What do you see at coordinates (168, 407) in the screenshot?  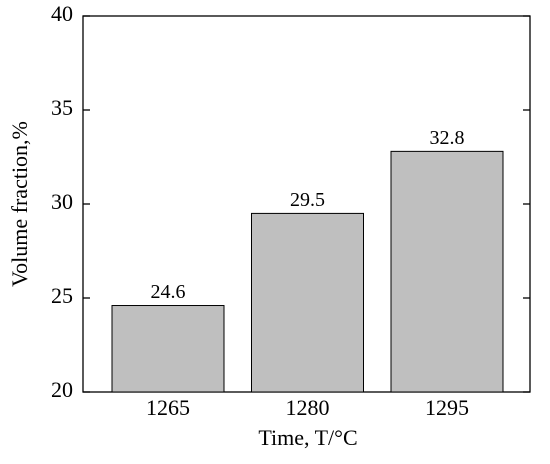 I see `x-tick-label: 1265` at bounding box center [168, 407].